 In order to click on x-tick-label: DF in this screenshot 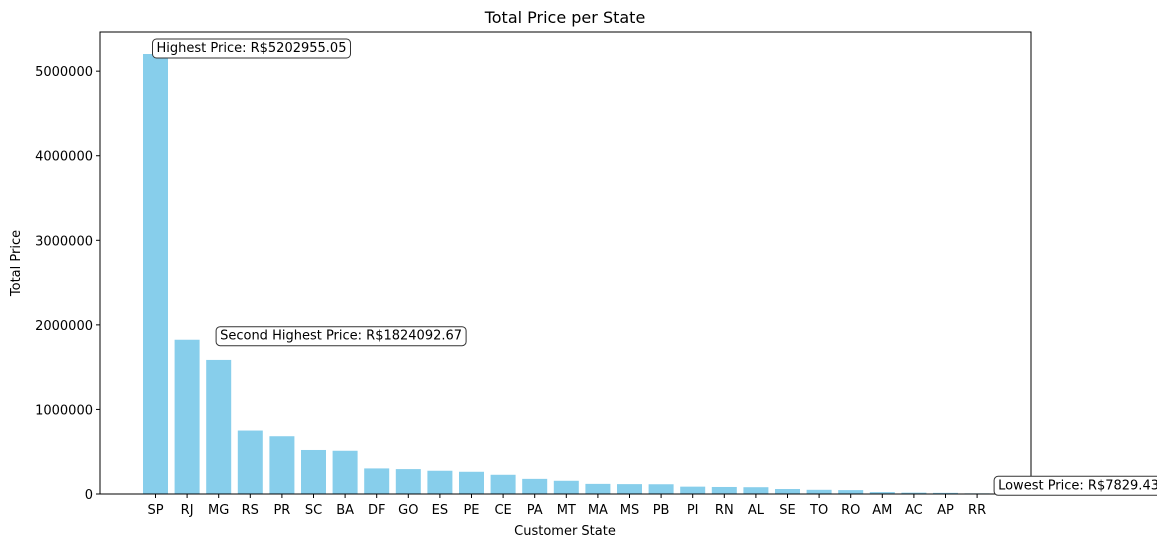, I will do `click(377, 510)`.